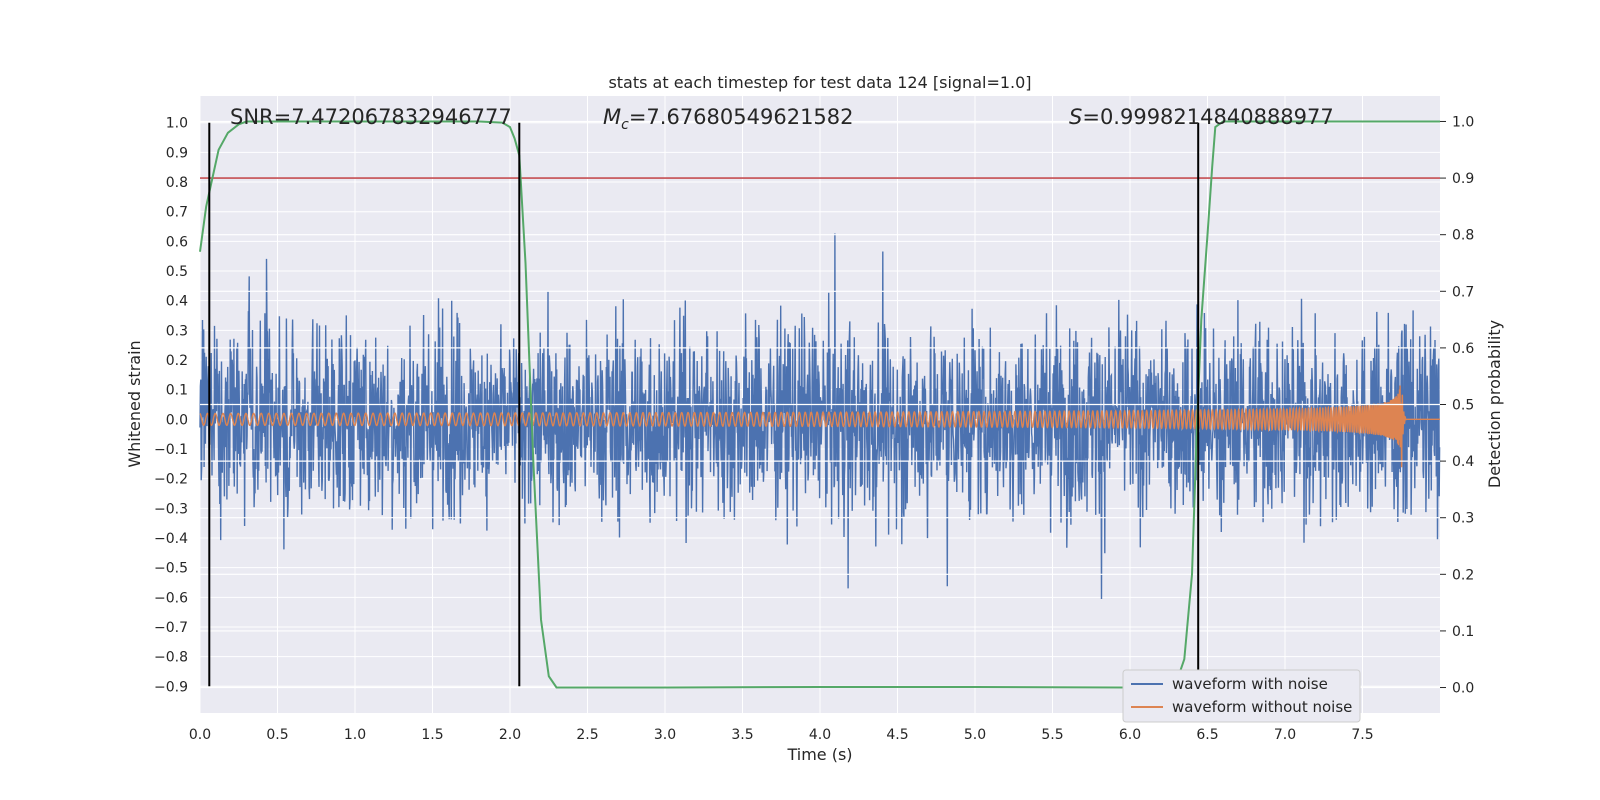  Describe the element at coordinates (1463, 122) in the screenshot. I see `y-tick-label-right: 1.0` at that location.